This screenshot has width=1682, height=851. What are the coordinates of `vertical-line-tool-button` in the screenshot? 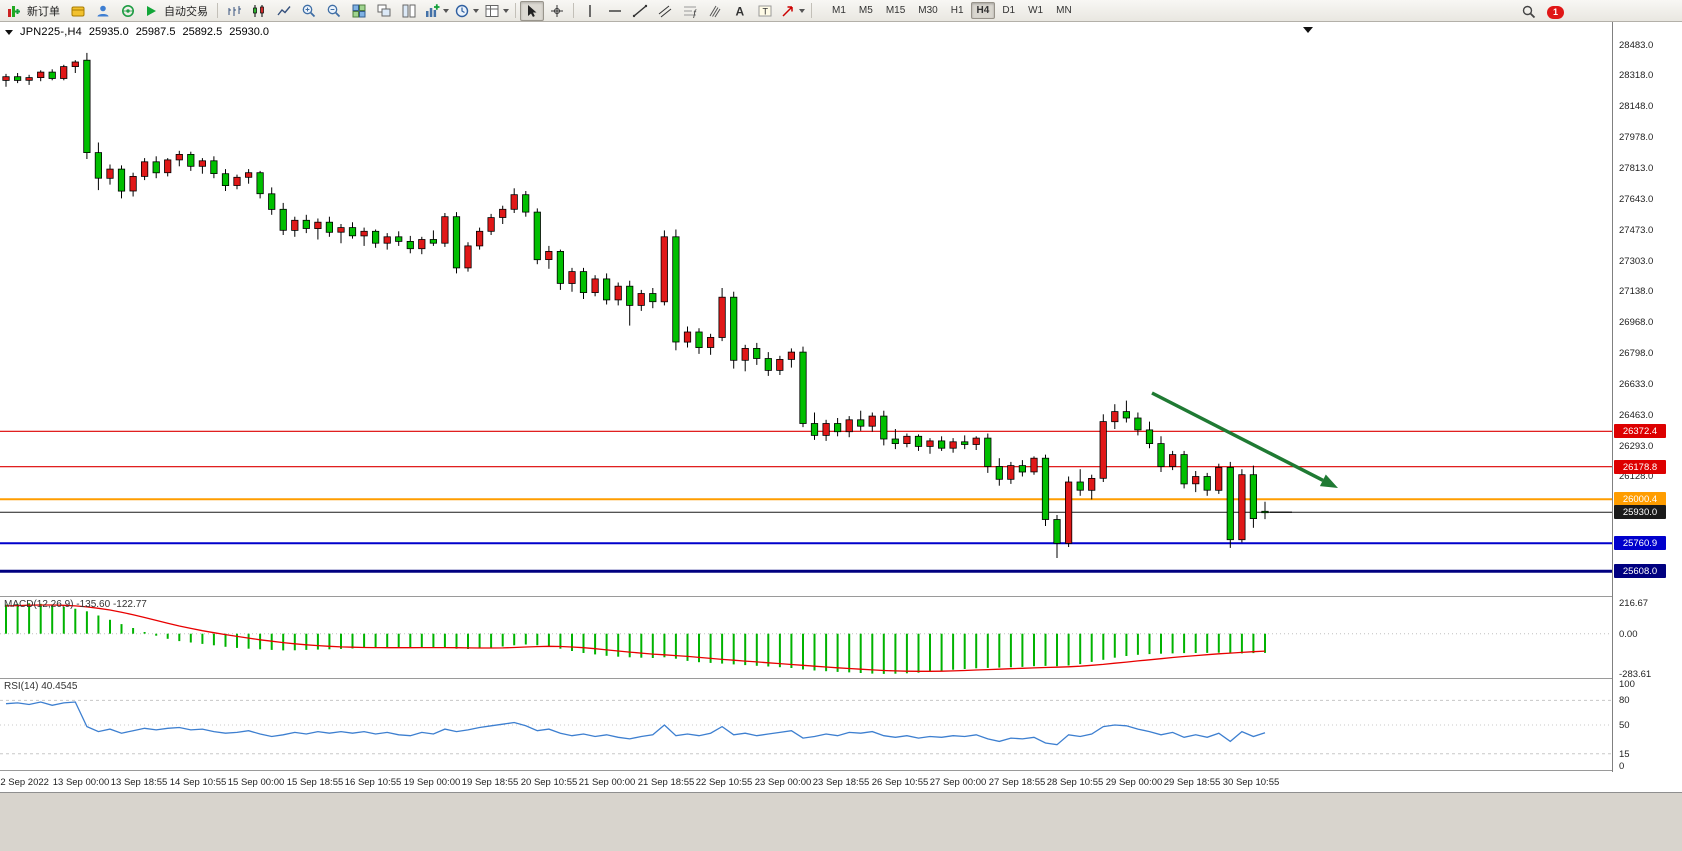 It's located at (590, 11).